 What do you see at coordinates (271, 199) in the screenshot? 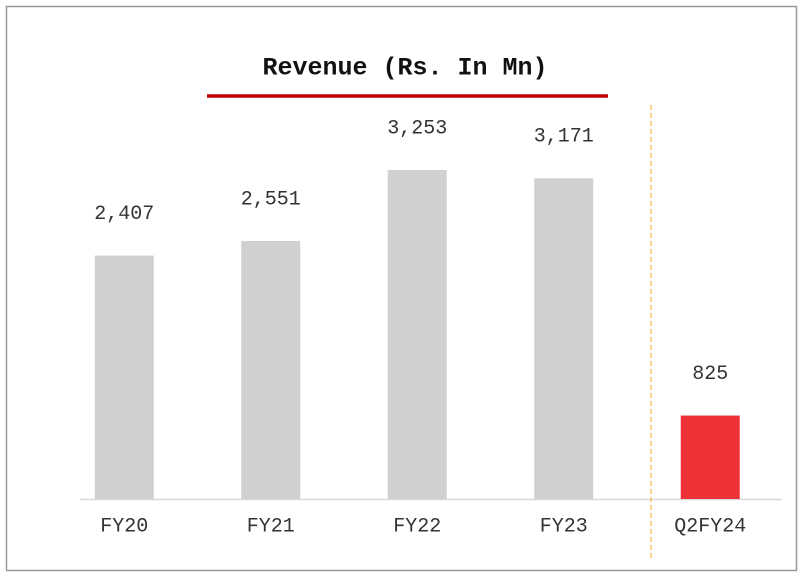
I see `value-label: 2,551` at bounding box center [271, 199].